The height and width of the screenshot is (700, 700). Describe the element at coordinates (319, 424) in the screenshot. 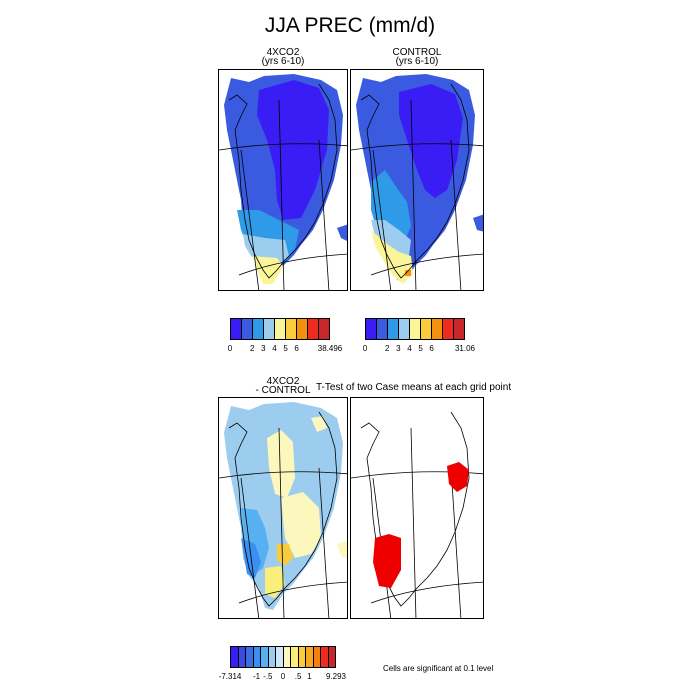

I see `northeast-yellow-patch` at that location.